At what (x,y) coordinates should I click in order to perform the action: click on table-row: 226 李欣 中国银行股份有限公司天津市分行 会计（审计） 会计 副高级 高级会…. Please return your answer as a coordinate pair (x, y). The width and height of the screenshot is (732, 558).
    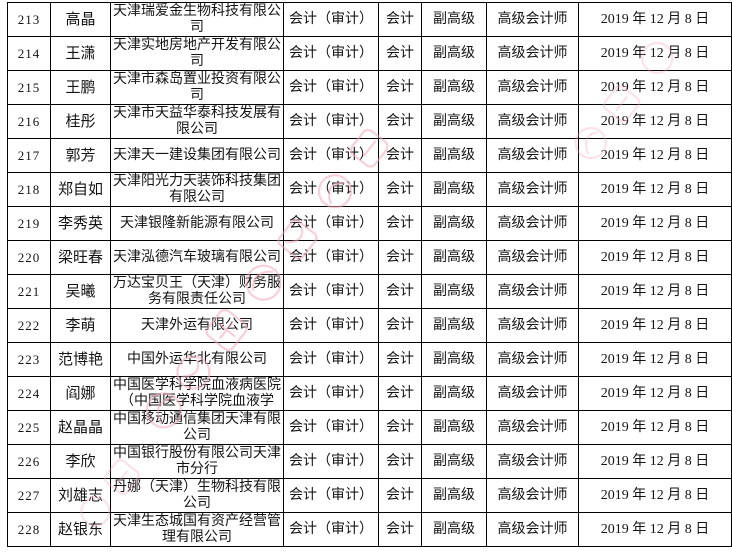
    Looking at the image, I should click on (369, 461).